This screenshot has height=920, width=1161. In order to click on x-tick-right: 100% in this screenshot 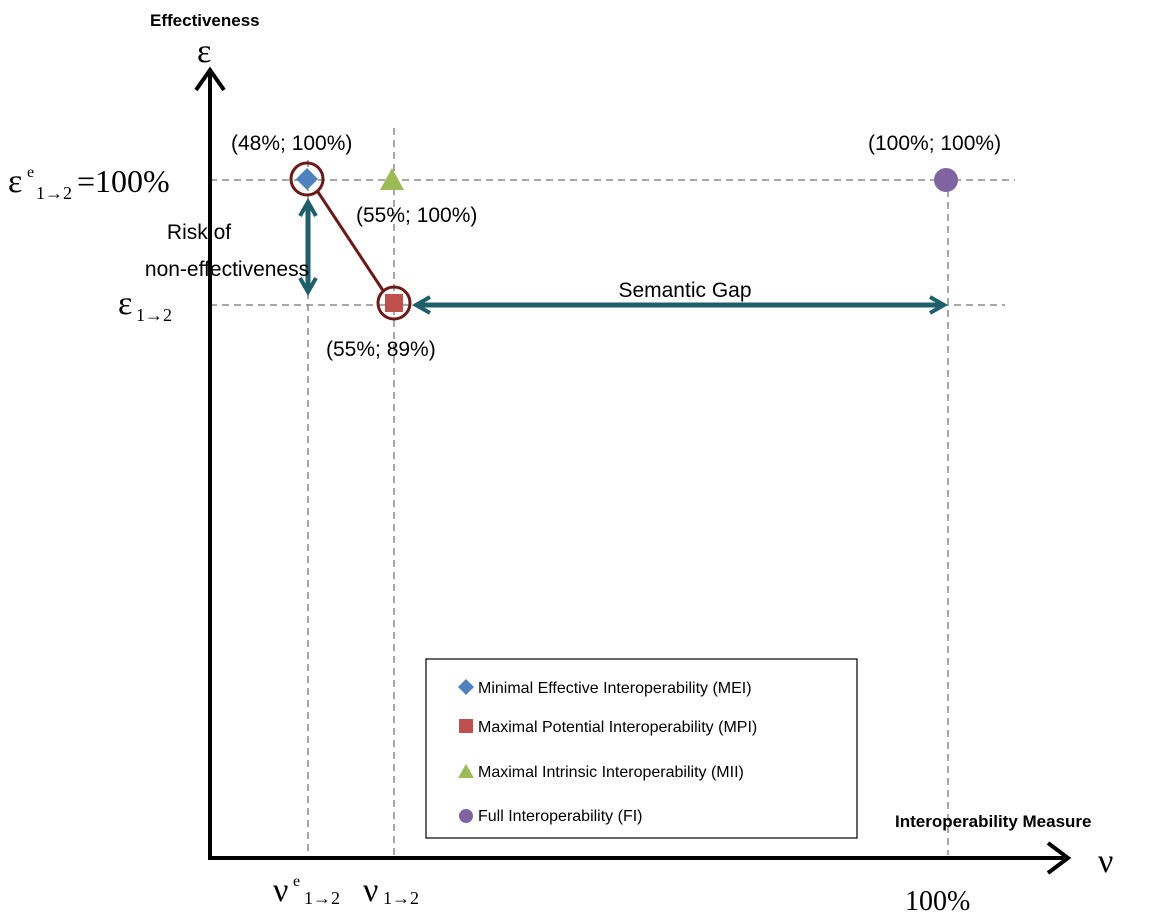, I will do `click(937, 901)`.